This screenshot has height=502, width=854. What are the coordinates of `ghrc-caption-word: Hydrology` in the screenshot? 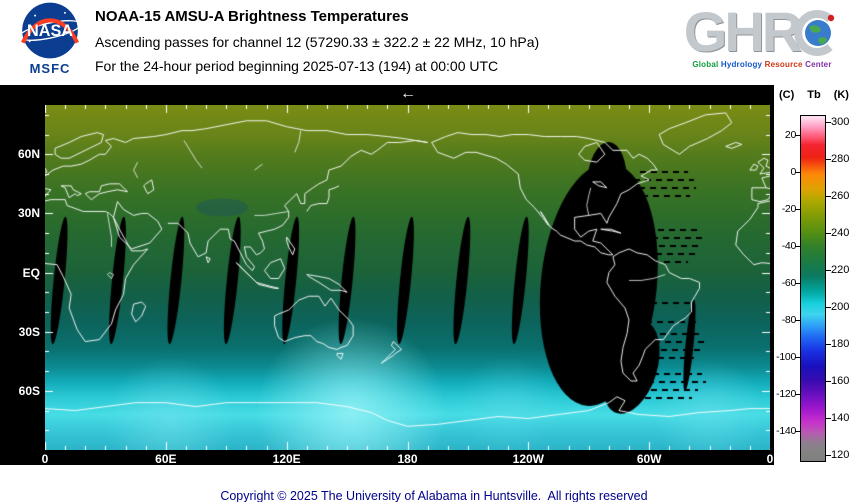 It's located at (742, 64).